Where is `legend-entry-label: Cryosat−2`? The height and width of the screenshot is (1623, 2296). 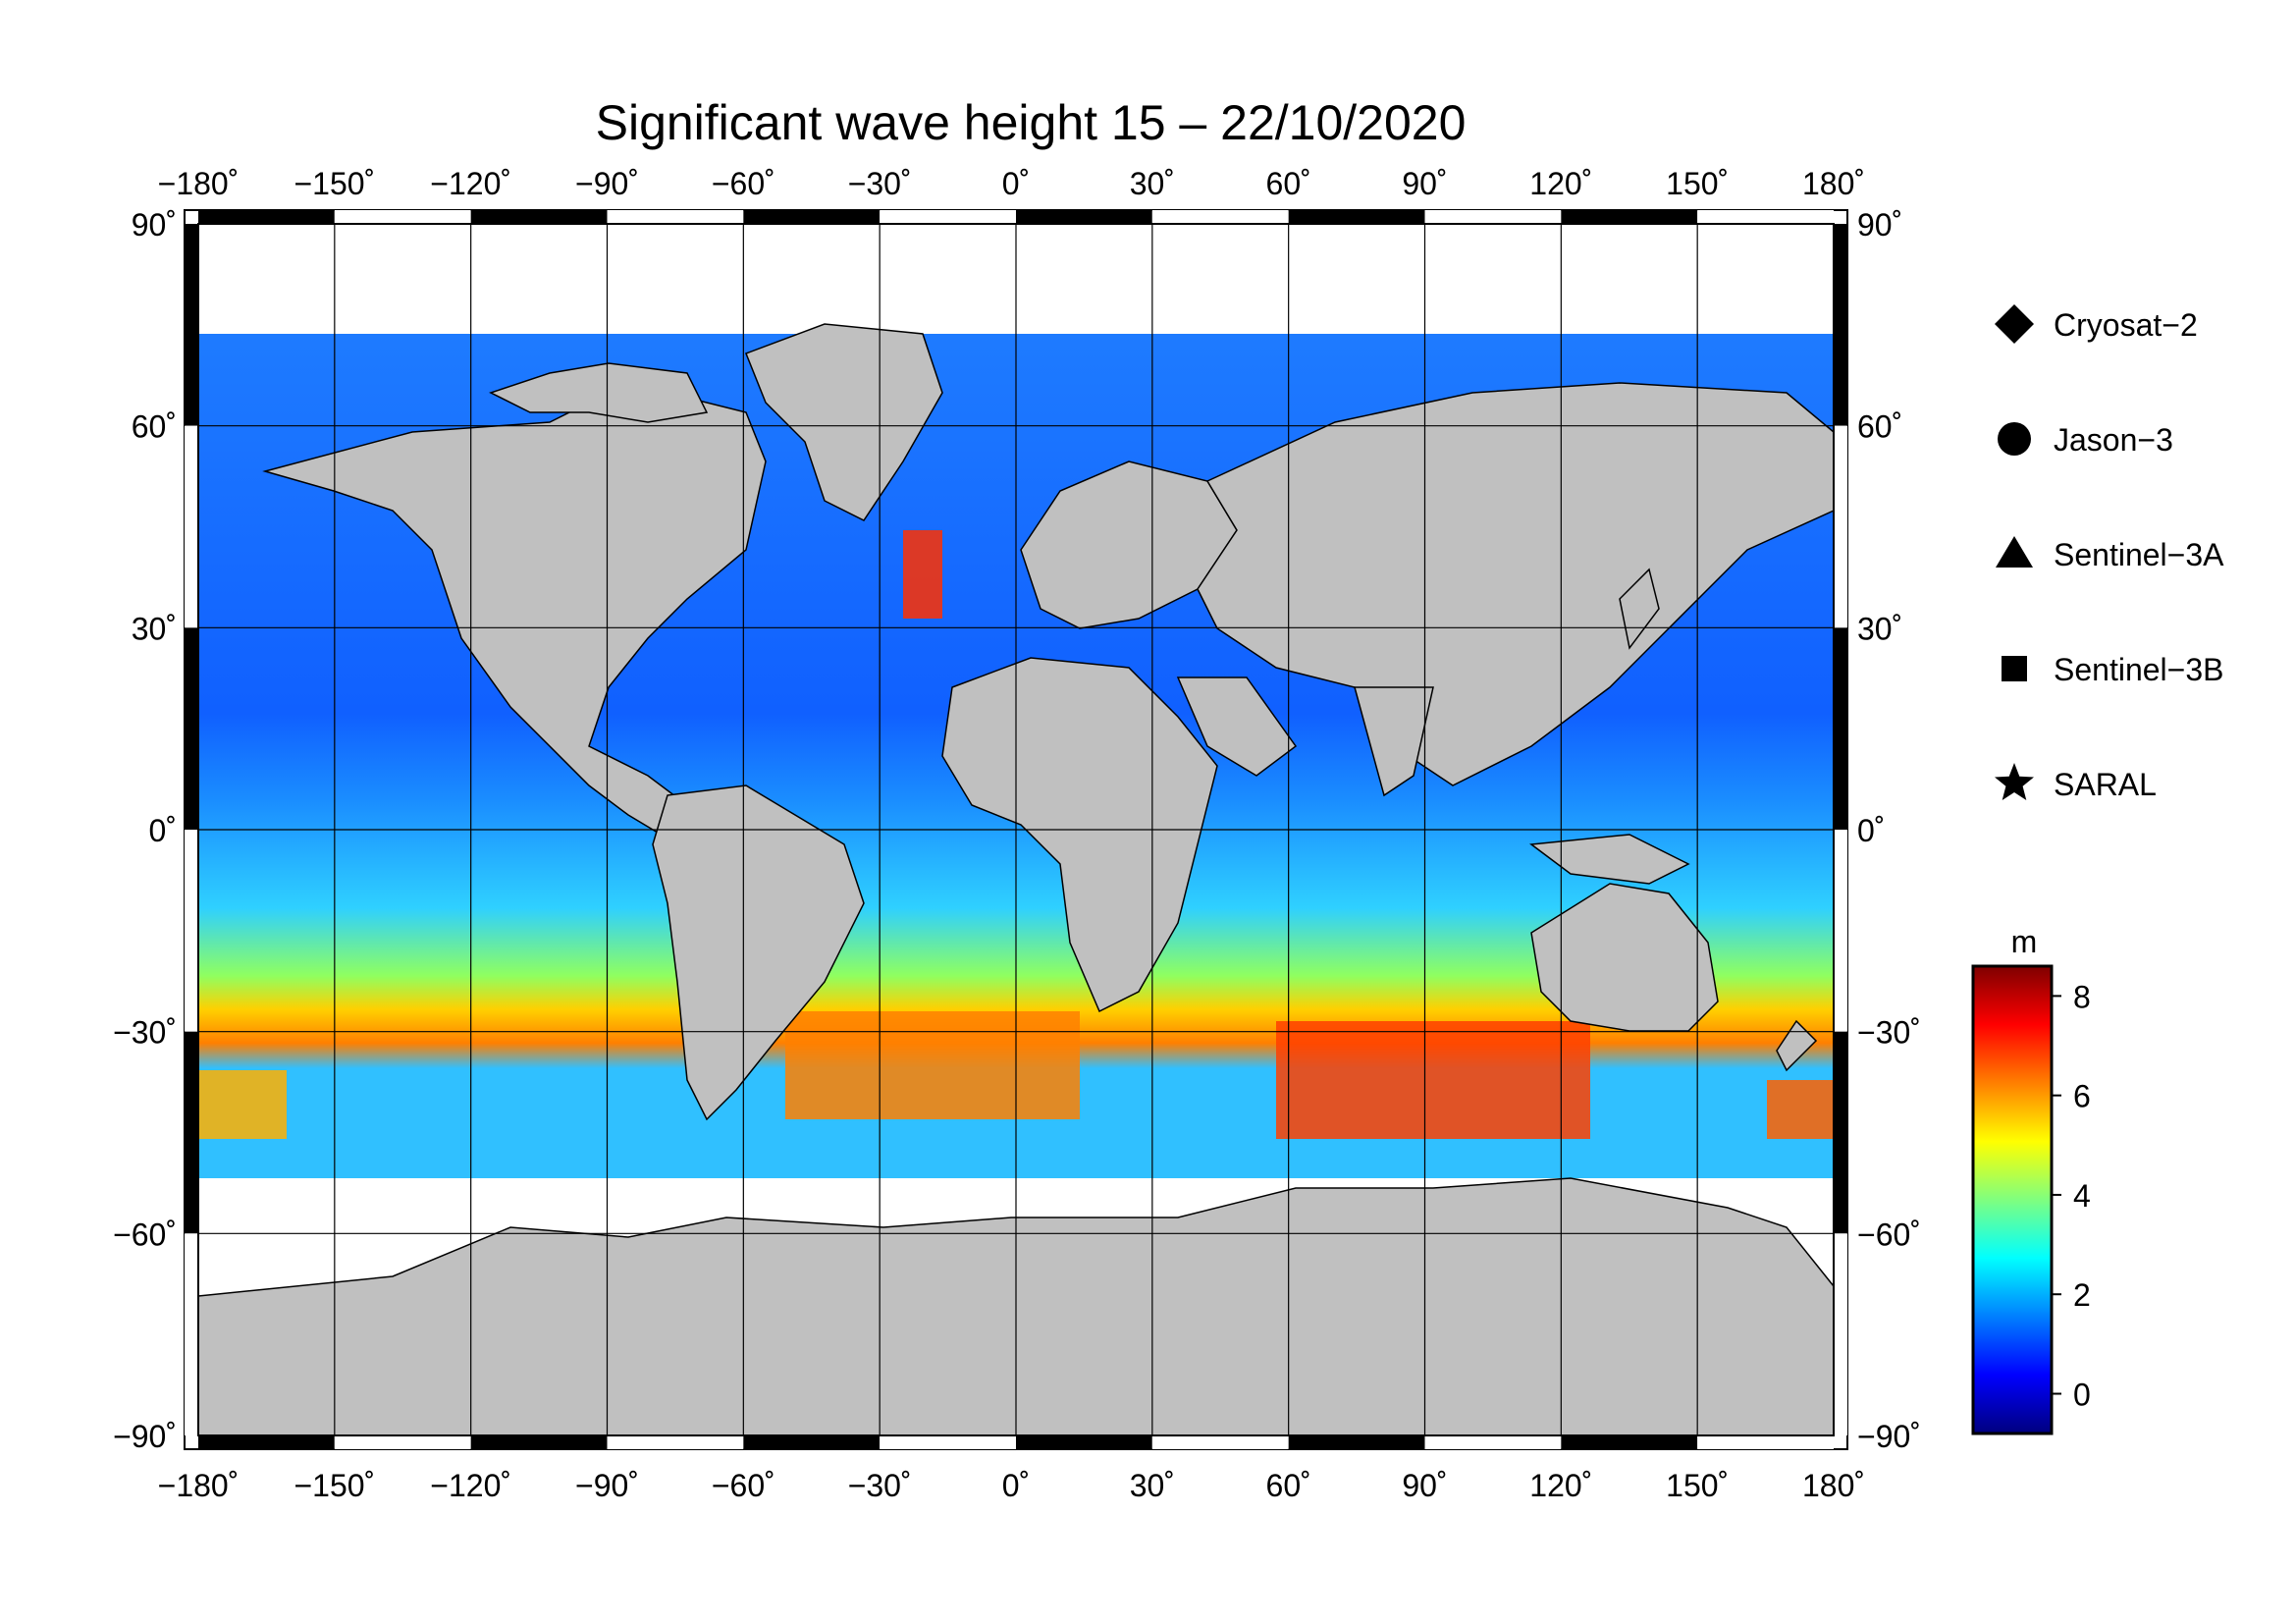
legend-entry-label: Cryosat−2 is located at coordinates (2126, 325).